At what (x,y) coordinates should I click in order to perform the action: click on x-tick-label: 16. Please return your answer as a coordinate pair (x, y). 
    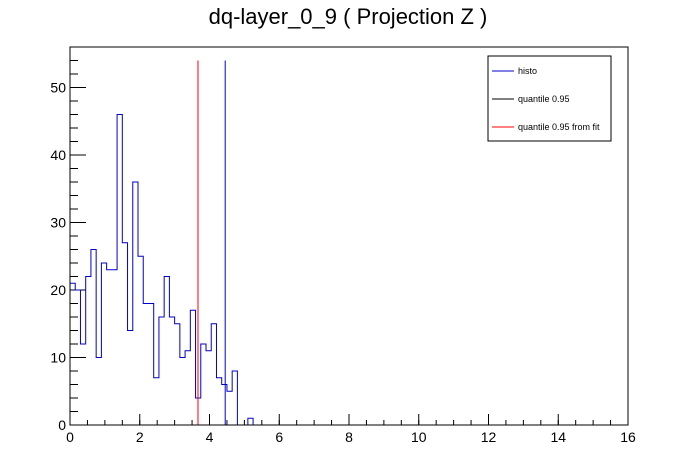
    Looking at the image, I should click on (628, 437).